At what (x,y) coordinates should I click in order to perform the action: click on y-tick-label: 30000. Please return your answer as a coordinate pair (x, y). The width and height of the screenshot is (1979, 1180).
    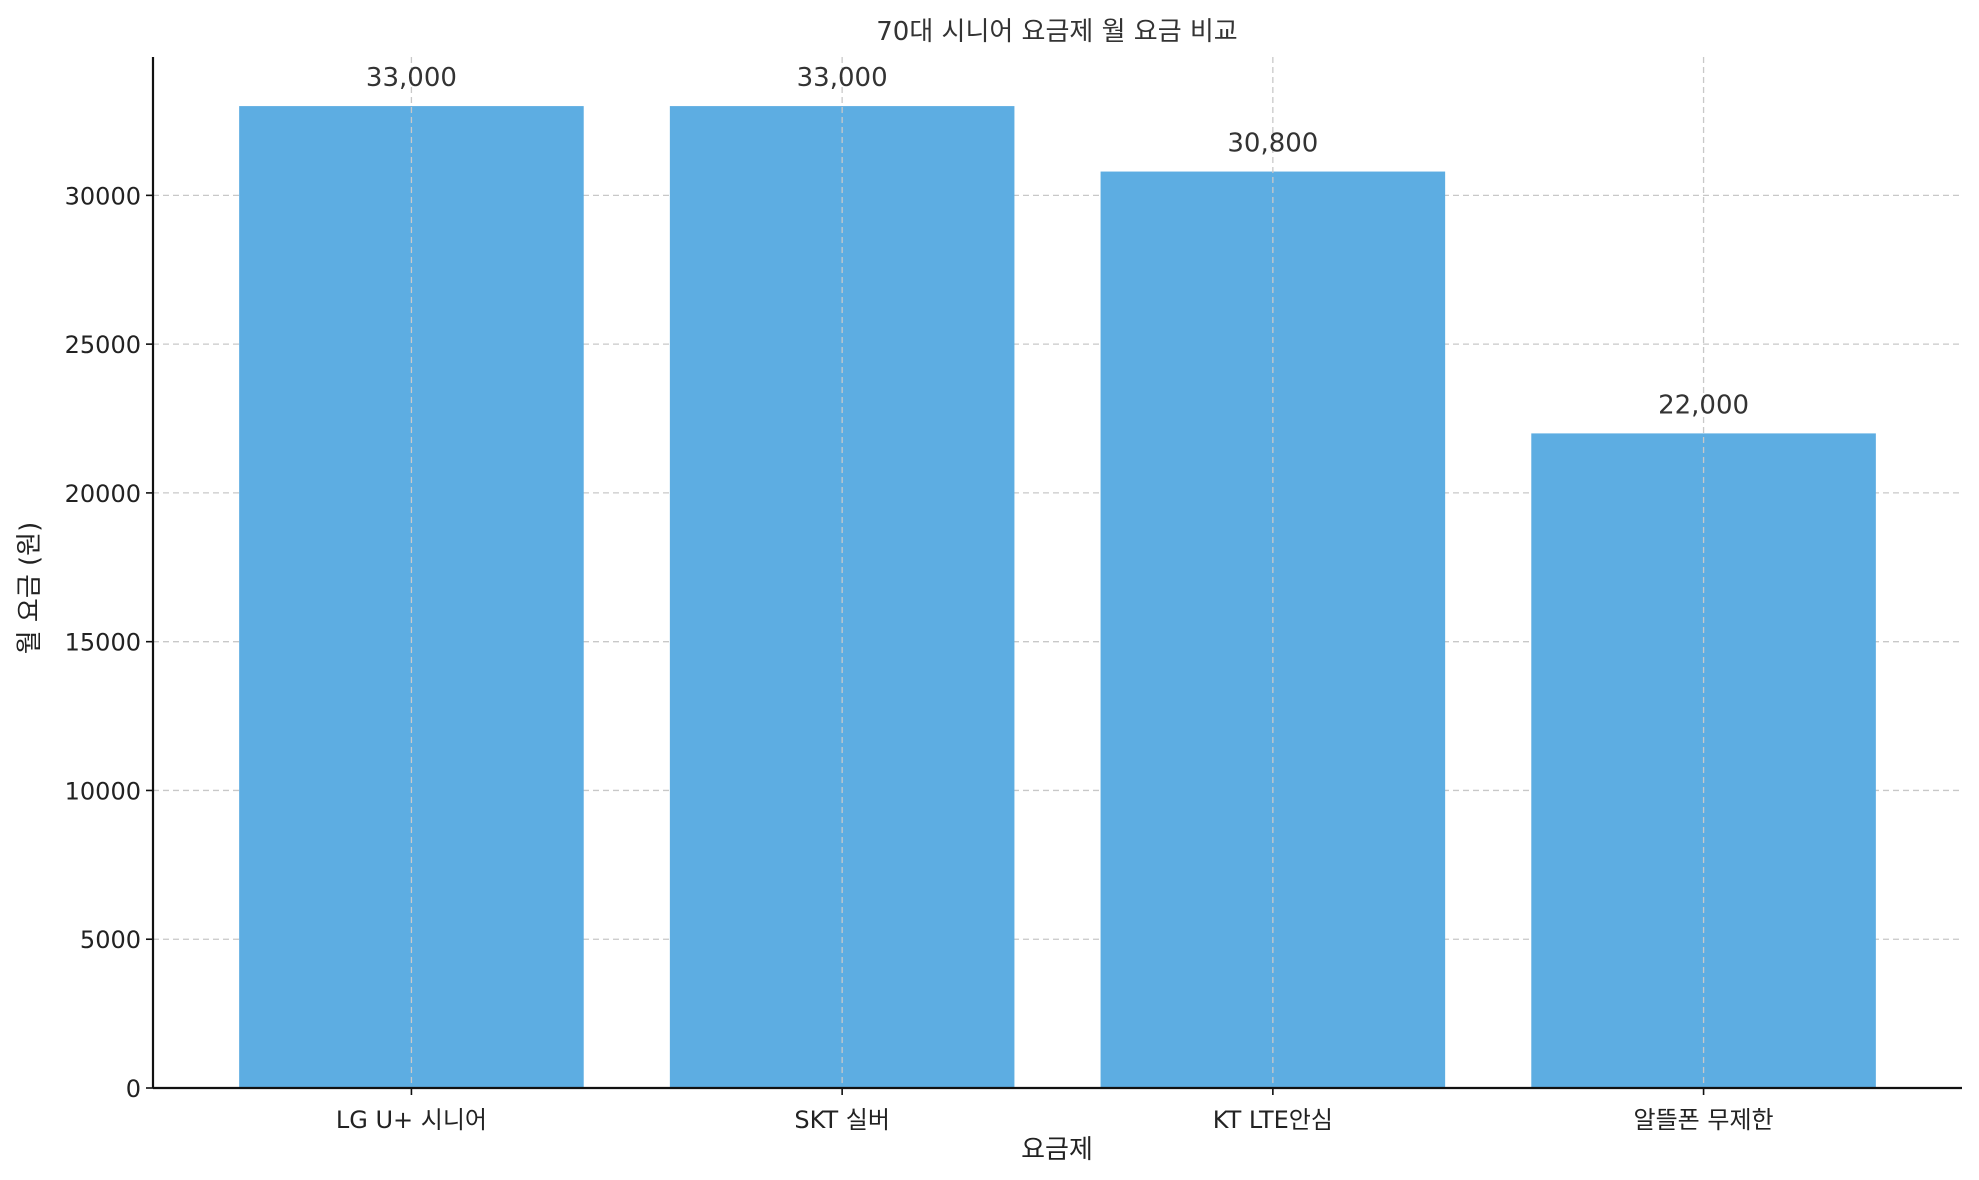
    Looking at the image, I should click on (103, 196).